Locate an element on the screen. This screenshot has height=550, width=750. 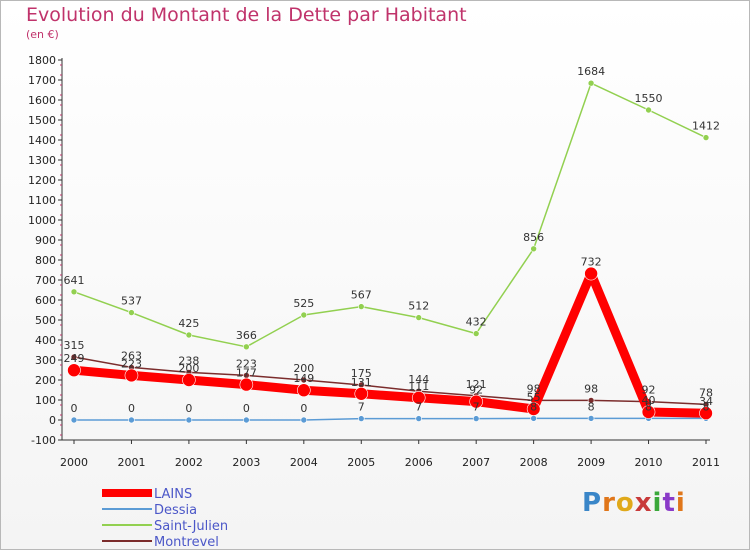
series-line-montrevel is located at coordinates (390, 381).